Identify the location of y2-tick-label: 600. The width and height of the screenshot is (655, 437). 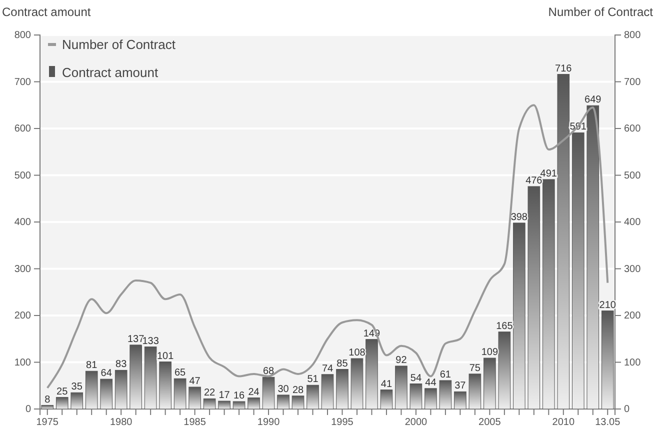
(633, 129).